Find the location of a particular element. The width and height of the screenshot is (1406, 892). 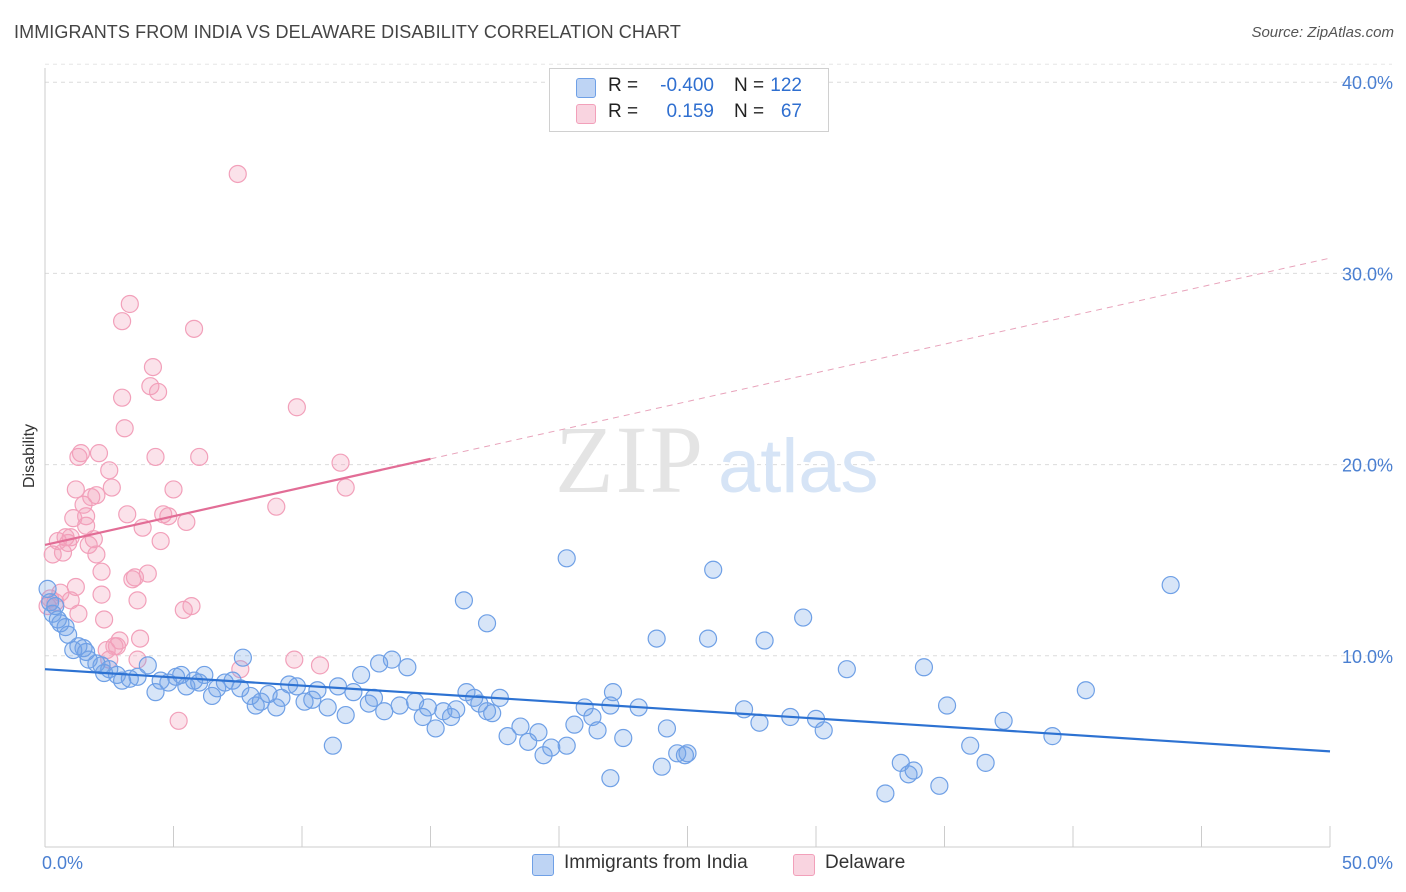

india-trend-line is located at coordinates (687, 710).